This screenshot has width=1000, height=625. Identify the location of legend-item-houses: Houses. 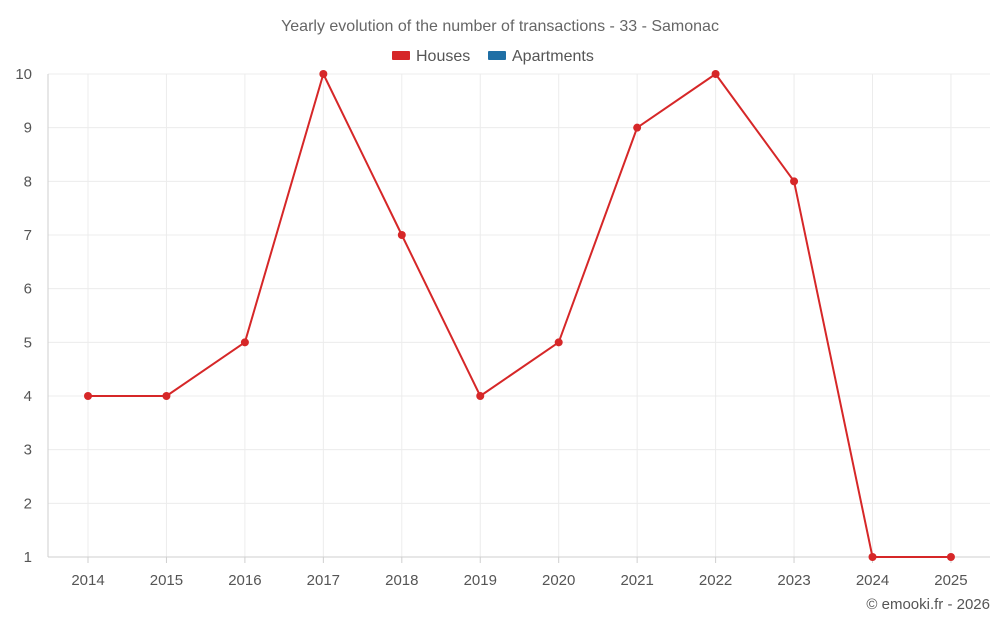
(431, 56).